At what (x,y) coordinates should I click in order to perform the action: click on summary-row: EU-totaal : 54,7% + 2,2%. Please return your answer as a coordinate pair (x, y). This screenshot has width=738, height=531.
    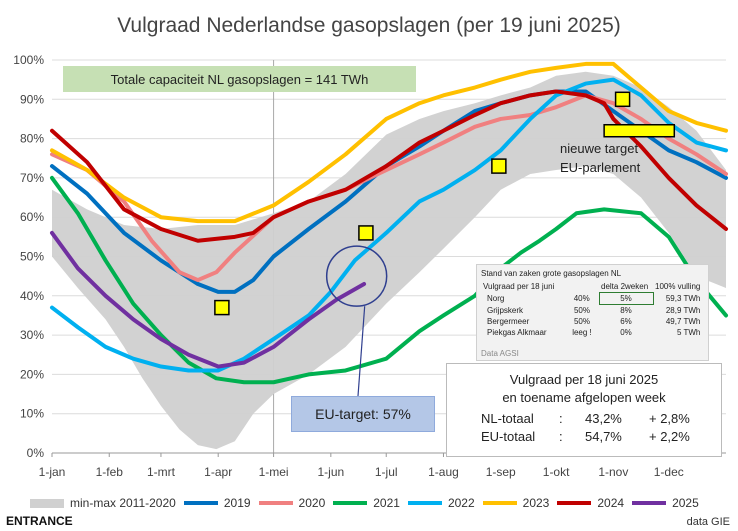
    Looking at the image, I should click on (585, 436).